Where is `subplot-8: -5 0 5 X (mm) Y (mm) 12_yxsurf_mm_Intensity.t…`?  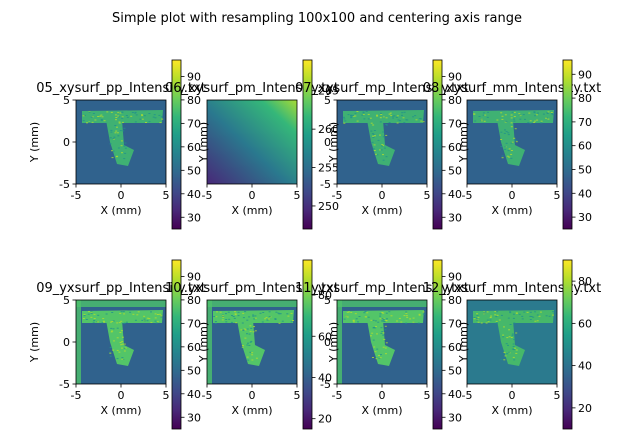
subplot-8: -5 0 5 X (mm) Y (mm) 12_yxsurf_mm_Intensity.t… is located at coordinates (512, 344).